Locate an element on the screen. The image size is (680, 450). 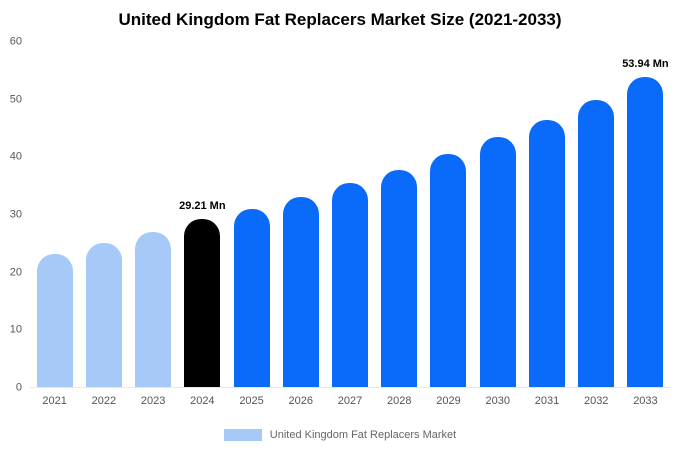
y-tick-label: 30 is located at coordinates (15, 214).